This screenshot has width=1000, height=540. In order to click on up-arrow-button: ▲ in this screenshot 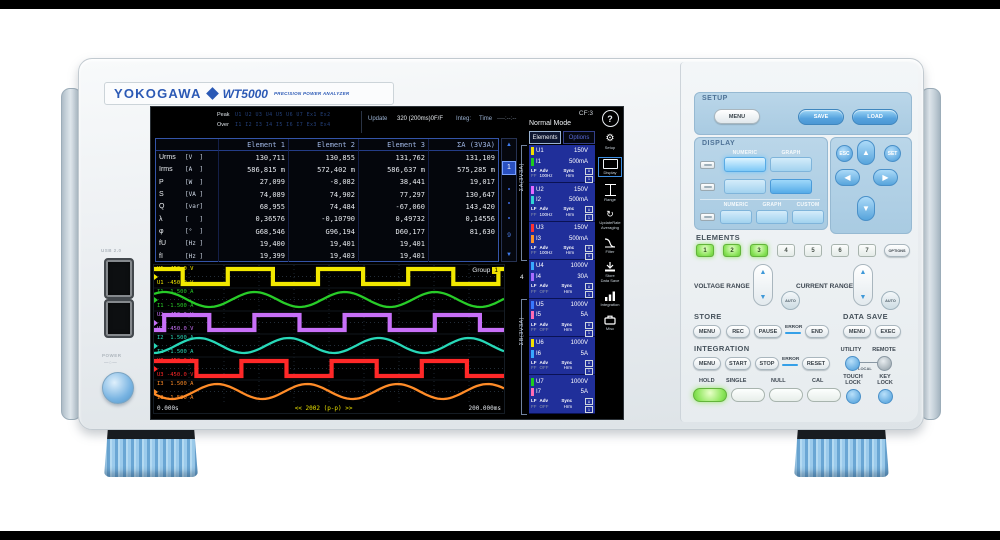, I will do `click(866, 152)`.